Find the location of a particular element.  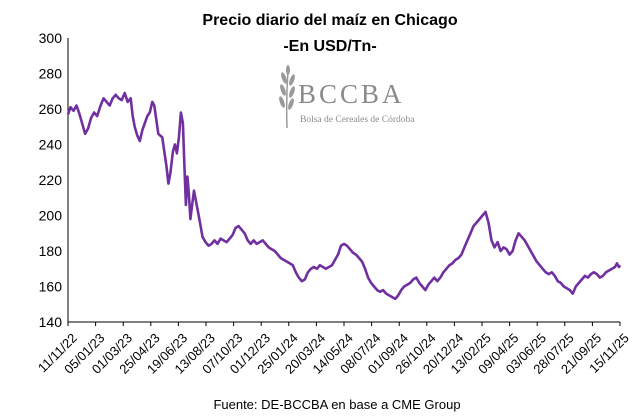

wheat-icon is located at coordinates (287, 97).